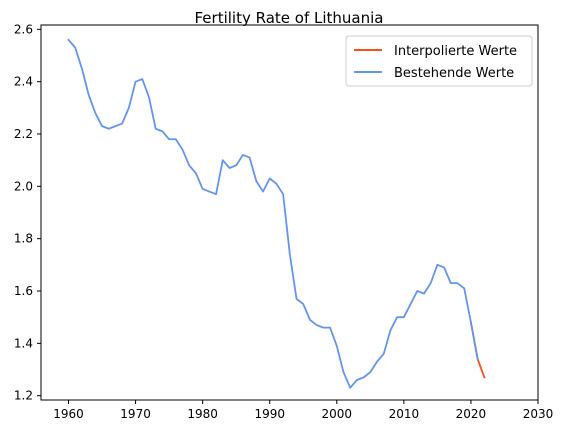  What do you see at coordinates (23, 291) in the screenshot?
I see `y-tick-label: 1.6` at bounding box center [23, 291].